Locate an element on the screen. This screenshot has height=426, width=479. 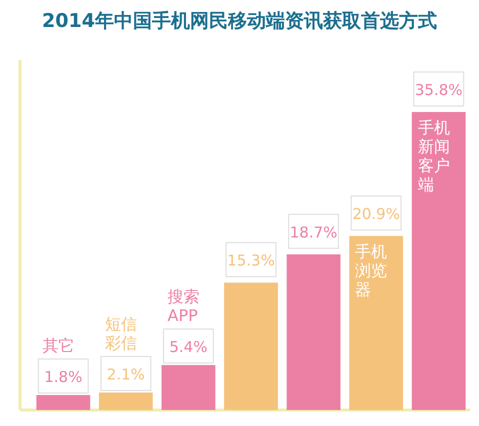
data-label: 15.3% is located at coordinates (251, 261).